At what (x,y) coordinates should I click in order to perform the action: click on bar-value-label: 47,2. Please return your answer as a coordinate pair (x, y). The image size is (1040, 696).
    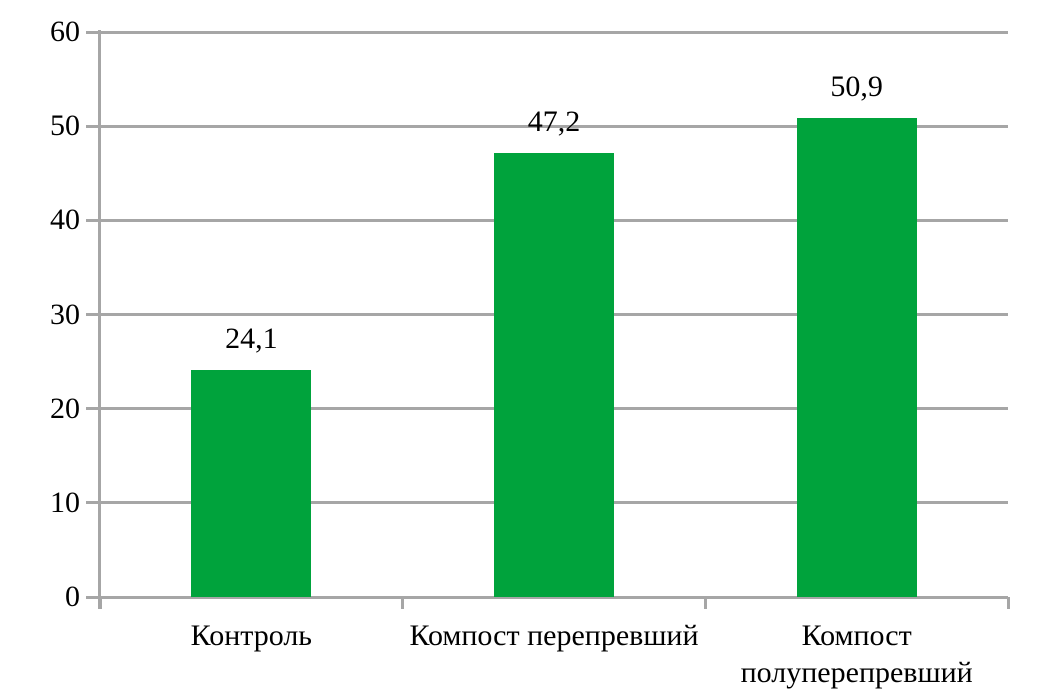
    Looking at the image, I should click on (554, 121).